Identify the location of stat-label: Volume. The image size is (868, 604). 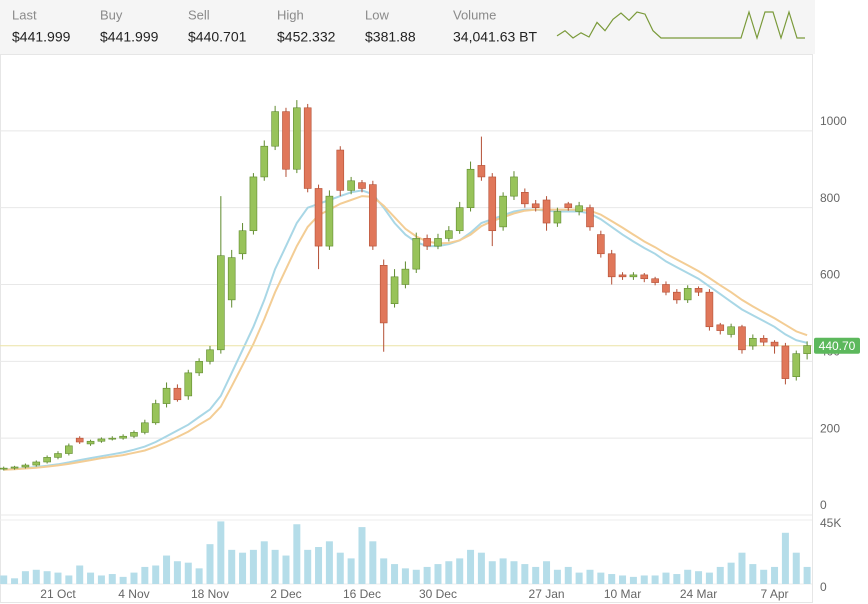
(474, 14).